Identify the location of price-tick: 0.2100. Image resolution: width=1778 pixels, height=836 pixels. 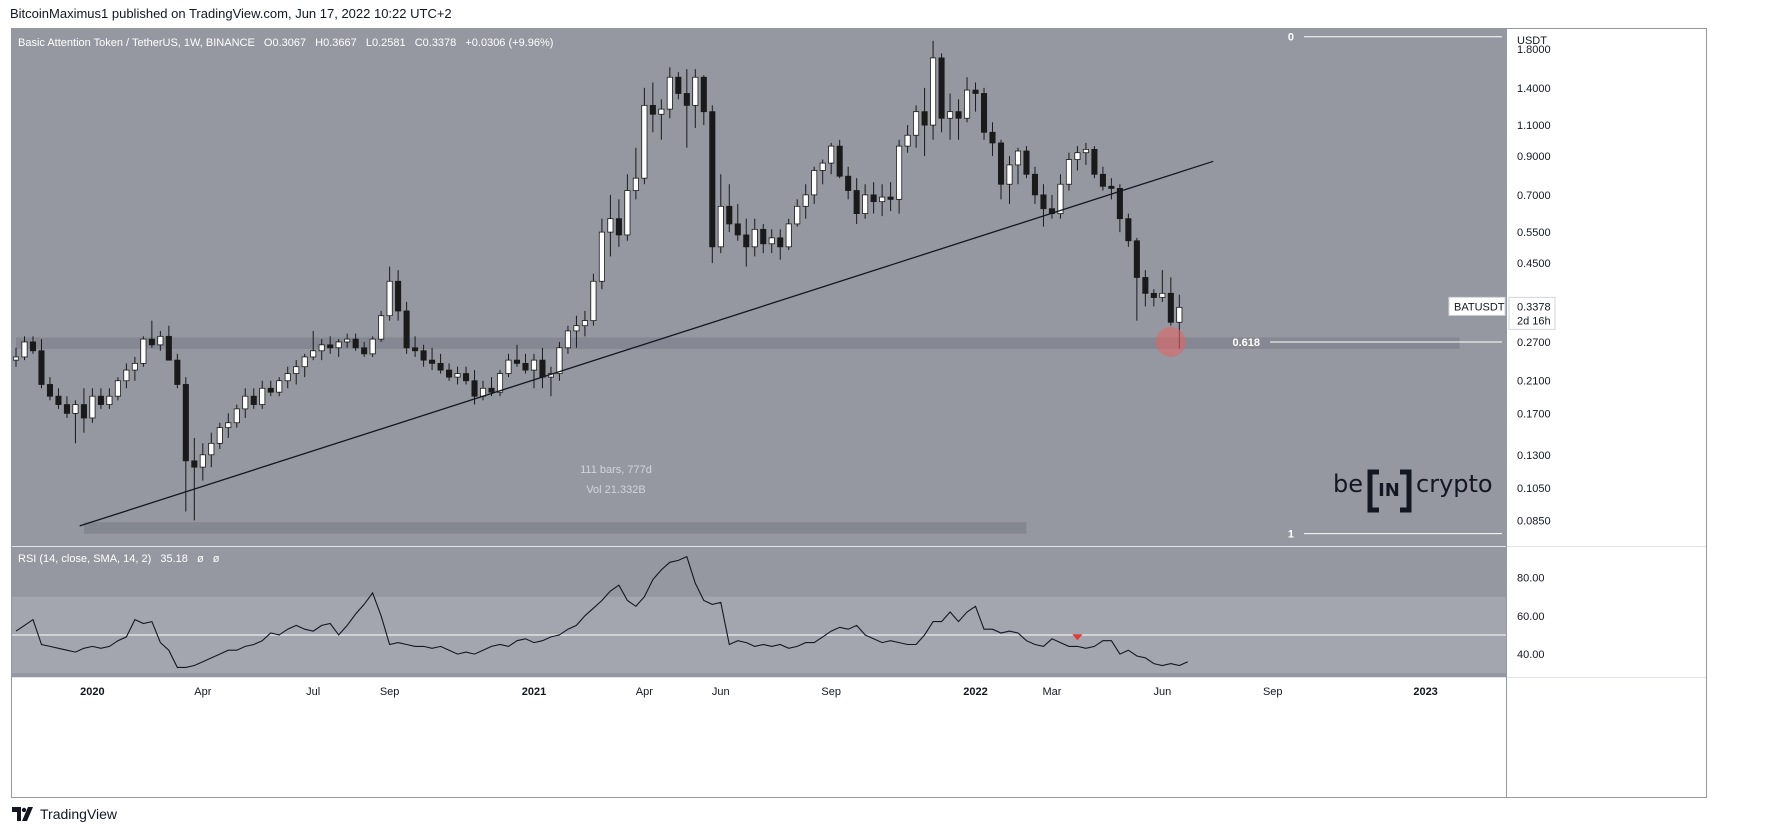
(1534, 382).